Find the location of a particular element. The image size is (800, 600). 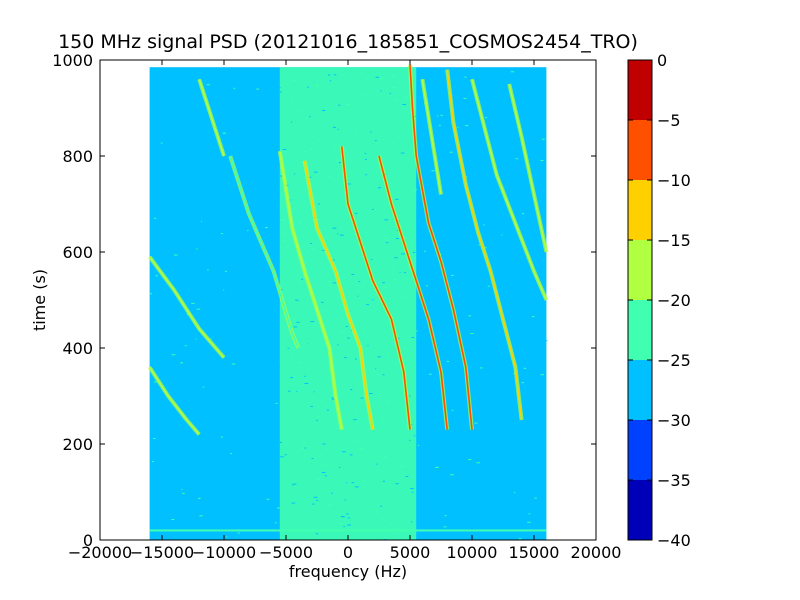

colorbar-tick-label: −35 is located at coordinates (674, 480).